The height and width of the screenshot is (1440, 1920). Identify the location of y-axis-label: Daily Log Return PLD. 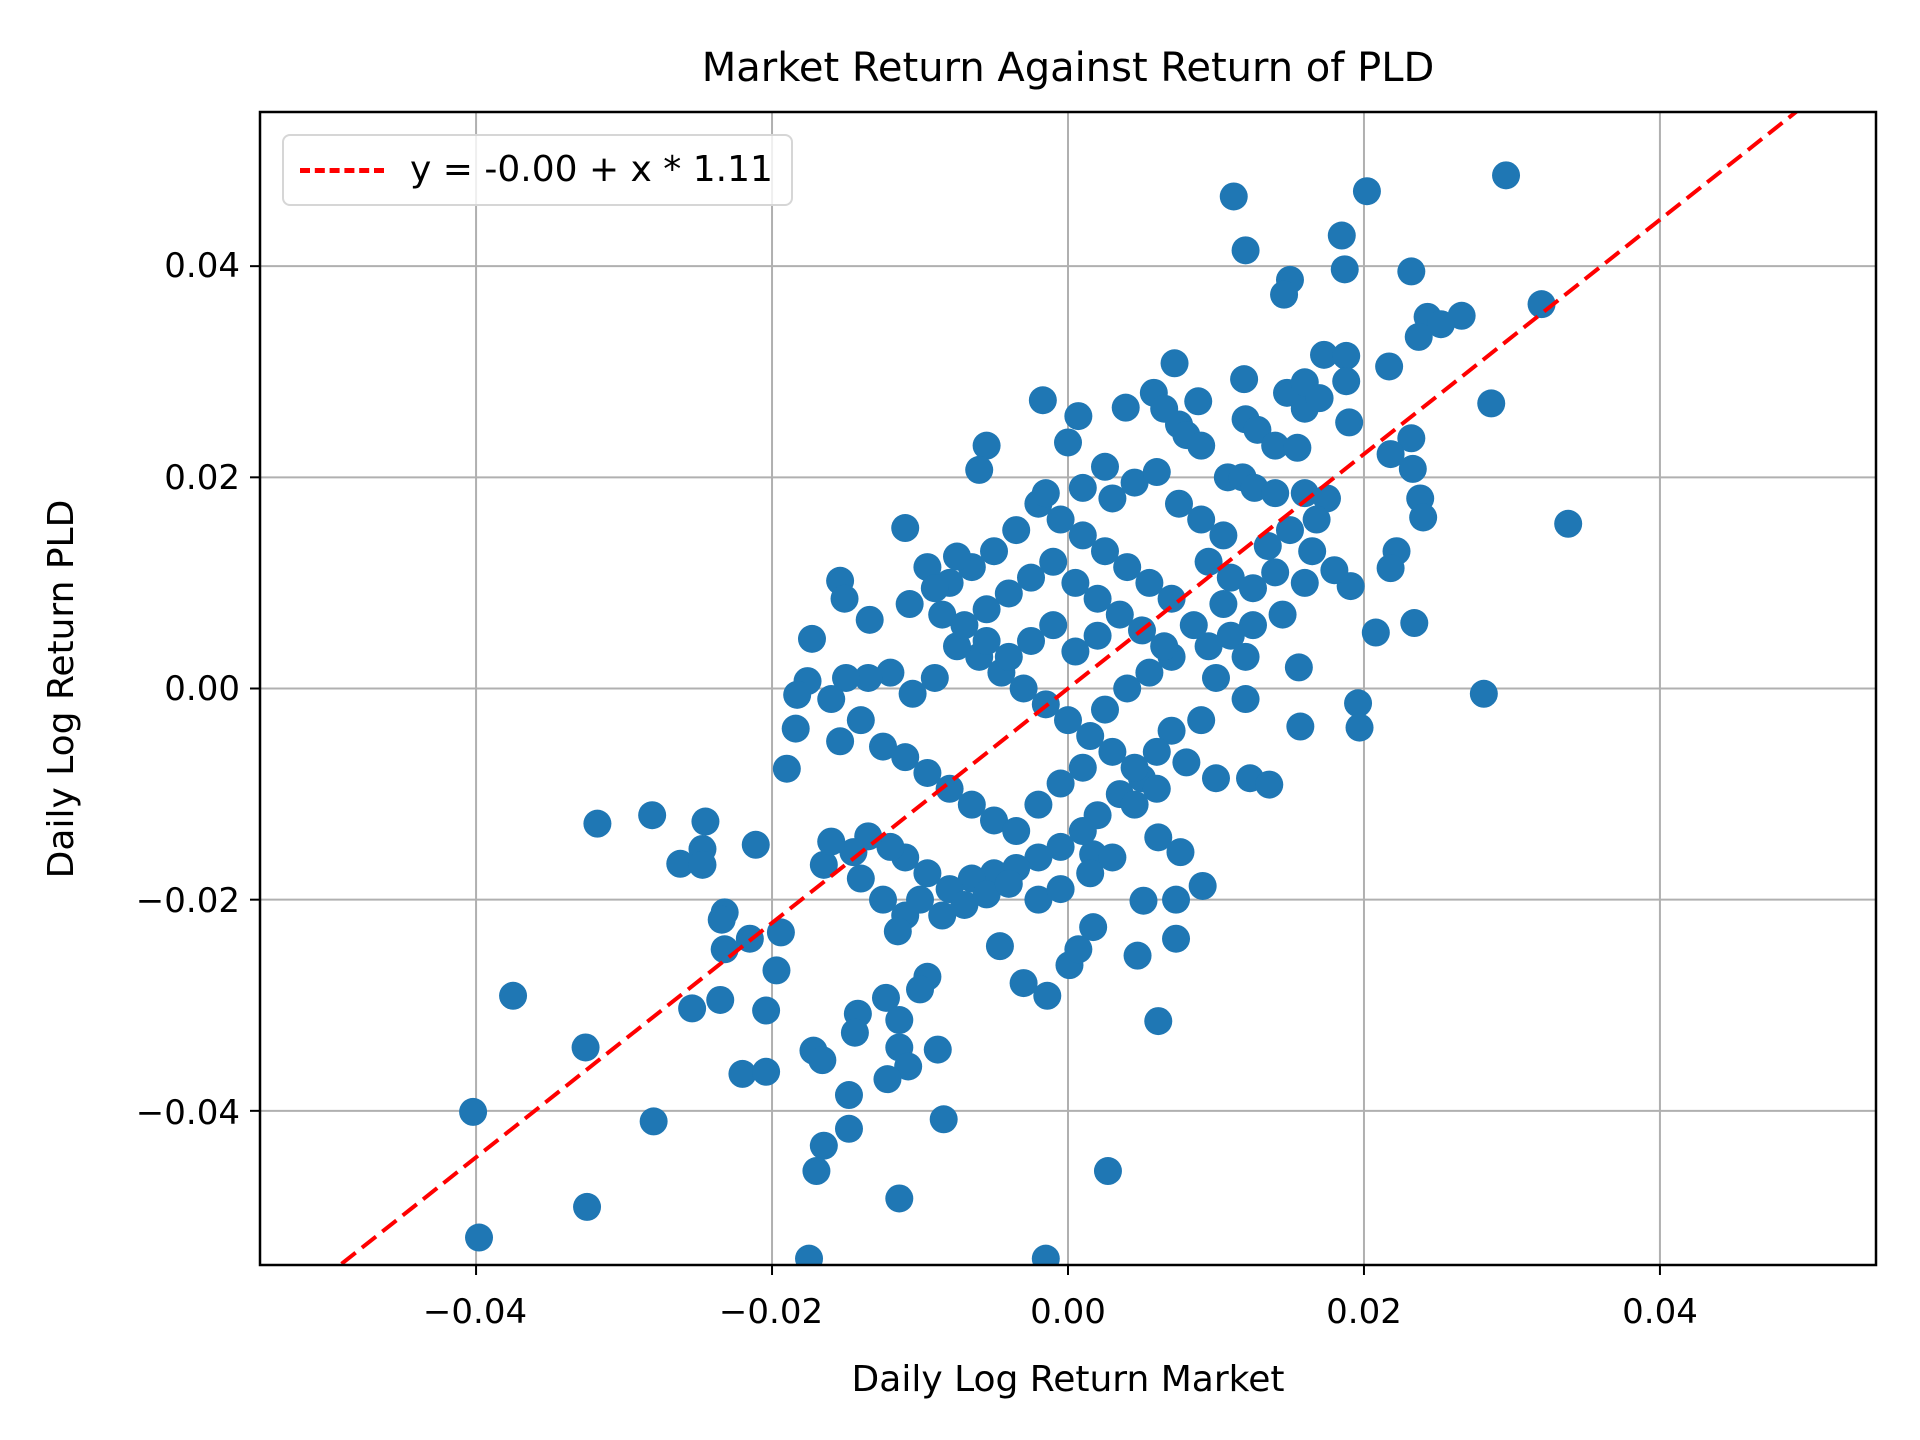
(61, 689).